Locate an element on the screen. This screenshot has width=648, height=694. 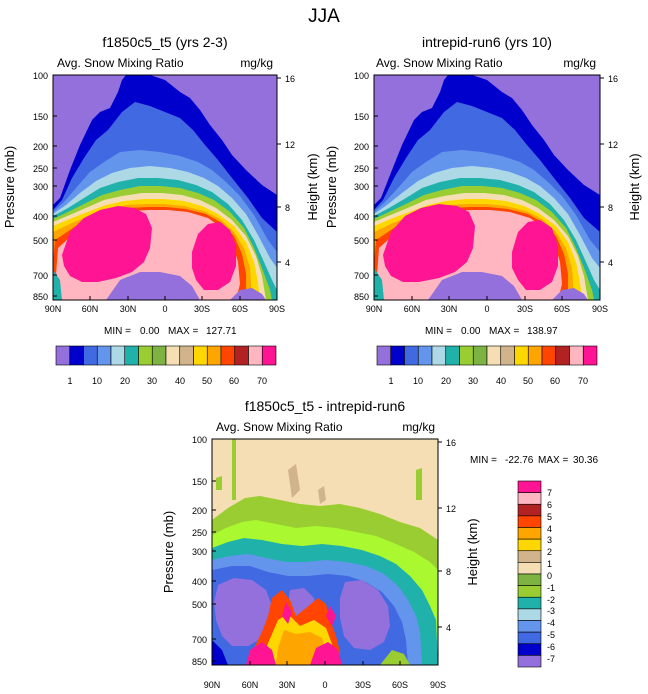
panel-2-ytick-850: 850 is located at coordinates (361, 297).